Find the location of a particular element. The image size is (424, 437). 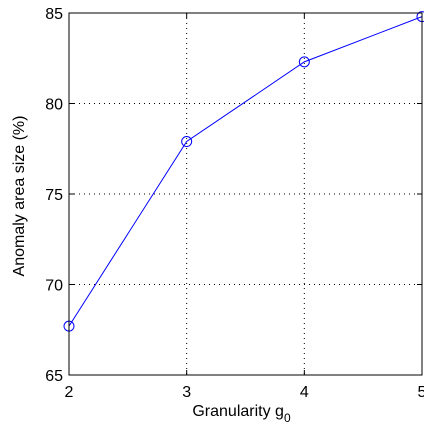

y-tick-label: 80 is located at coordinates (54, 105).